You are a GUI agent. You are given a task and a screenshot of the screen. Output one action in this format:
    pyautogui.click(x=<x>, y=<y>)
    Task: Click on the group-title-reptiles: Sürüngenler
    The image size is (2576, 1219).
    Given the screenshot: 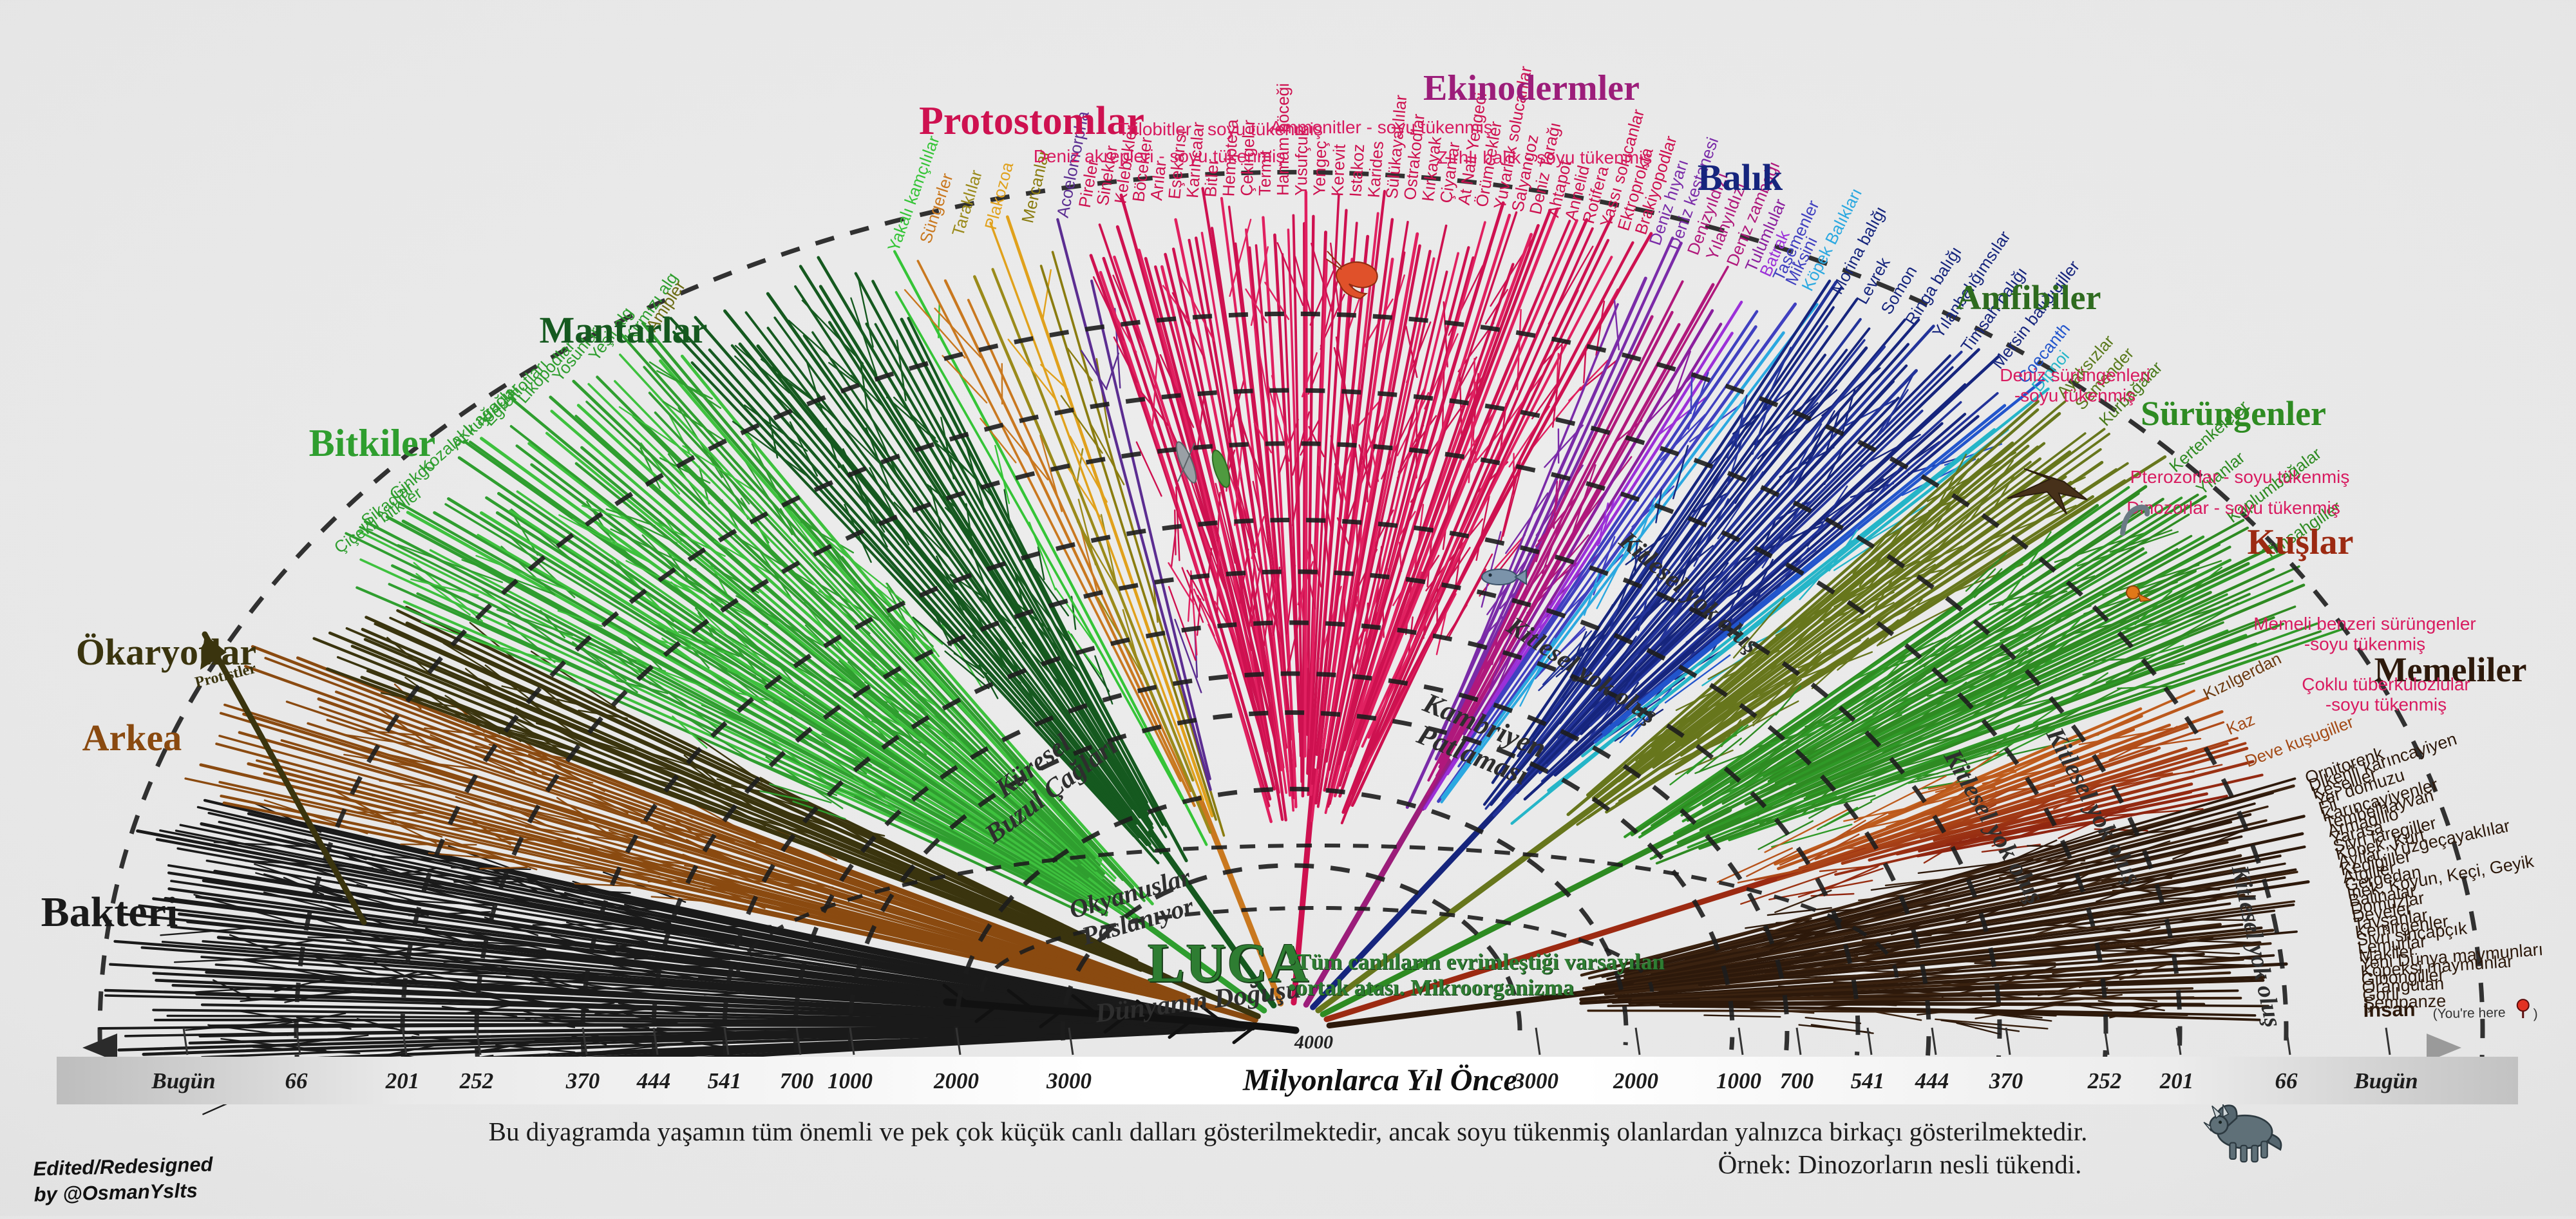 What is the action you would take?
    pyautogui.click(x=2233, y=414)
    